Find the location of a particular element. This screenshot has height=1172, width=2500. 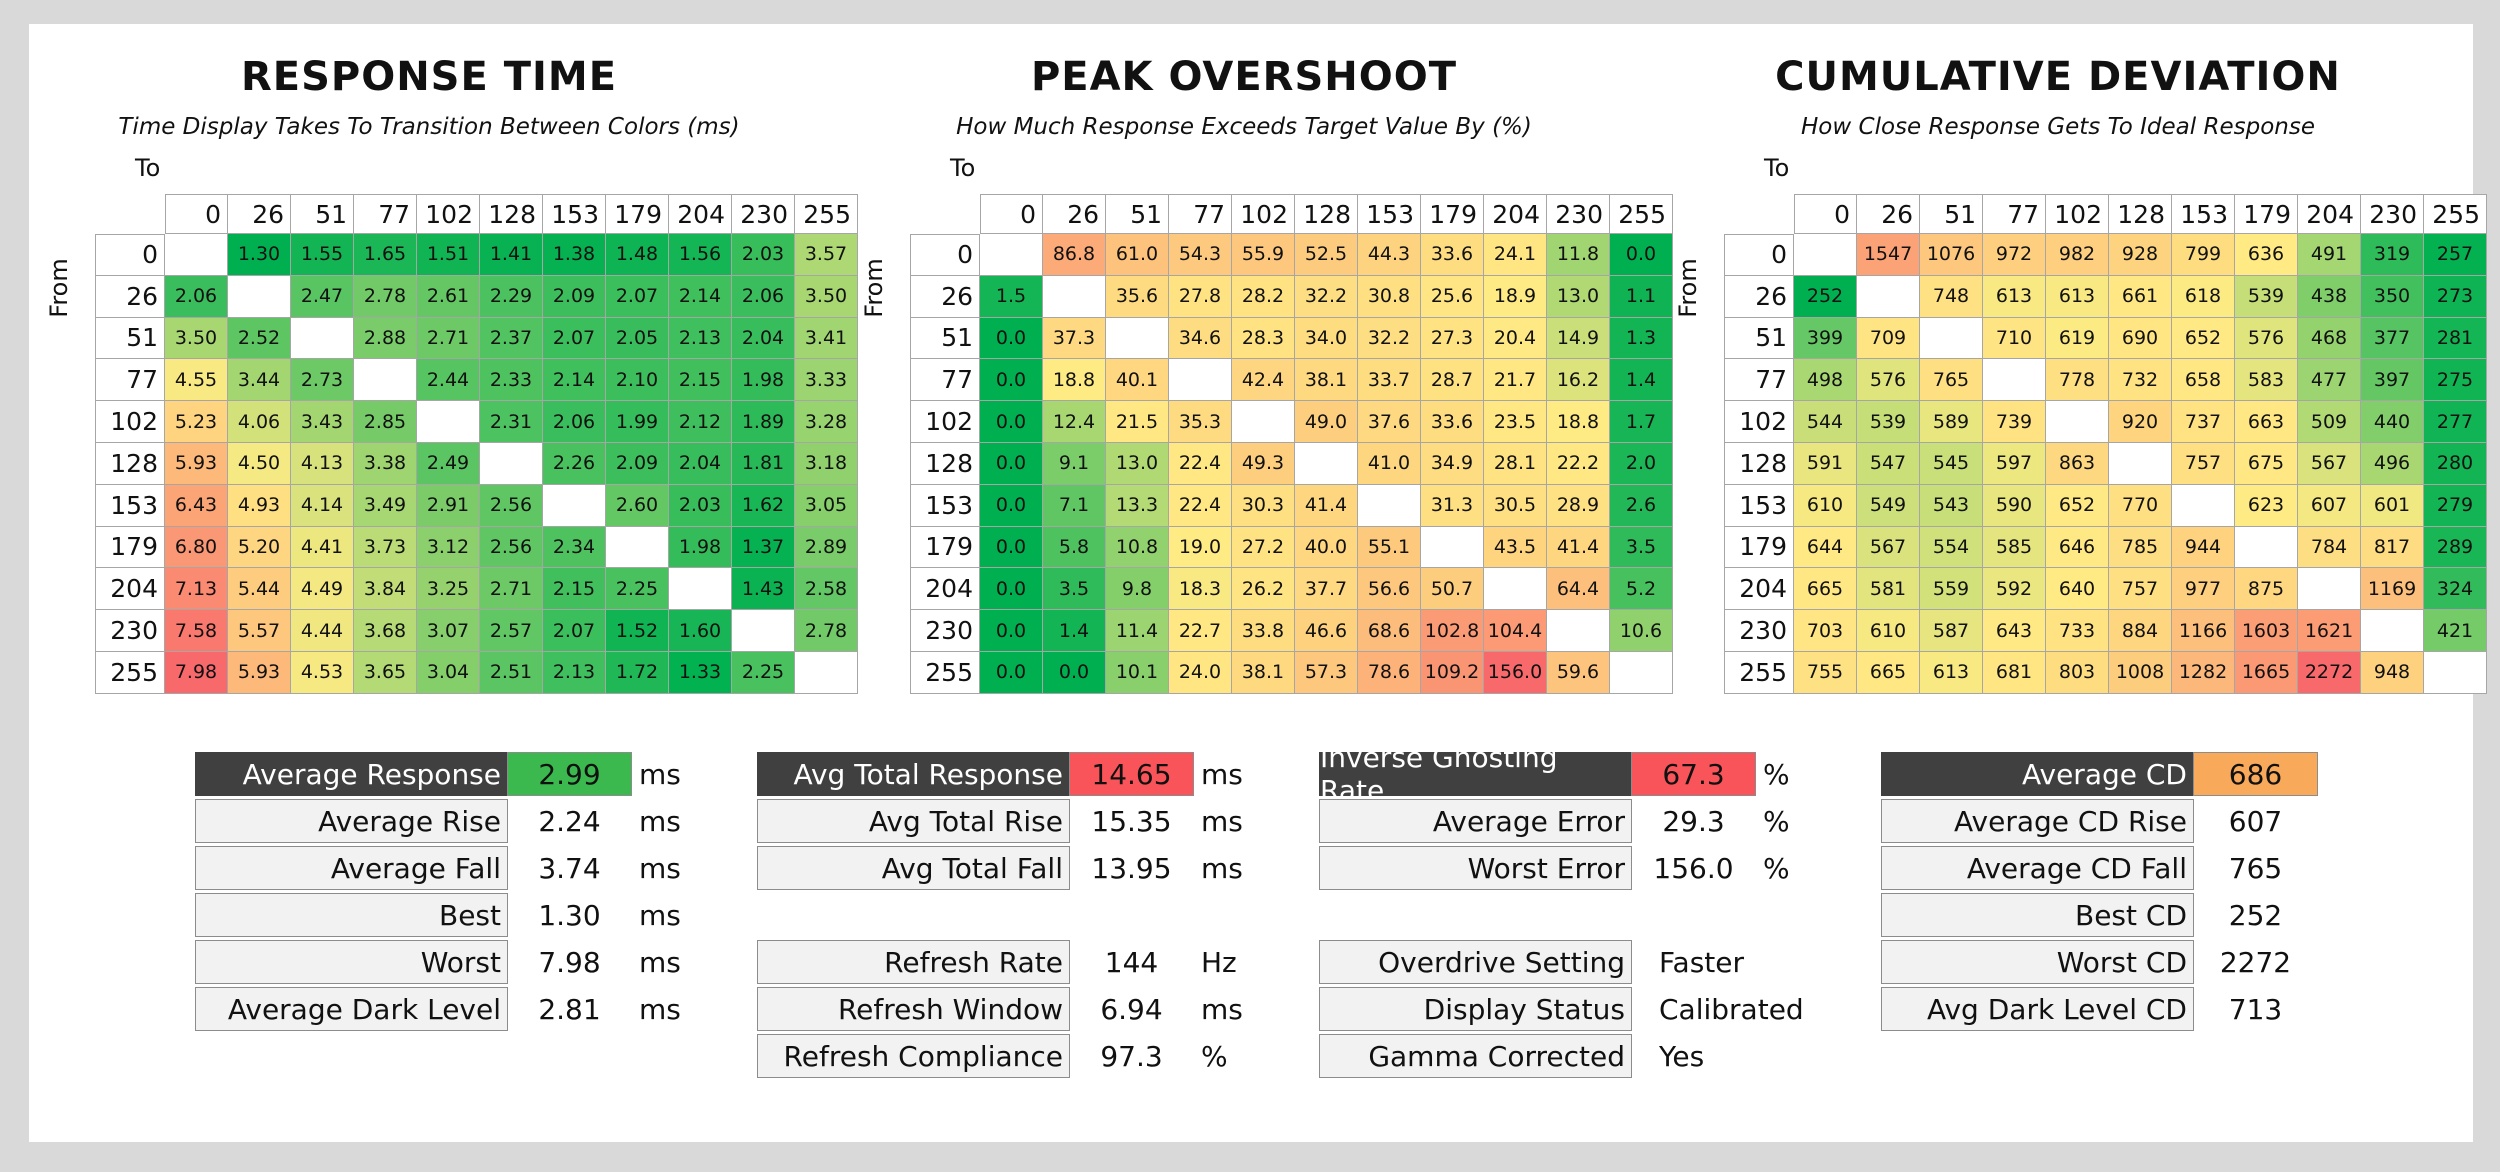

row-header: 77 is located at coordinates (1759, 380).